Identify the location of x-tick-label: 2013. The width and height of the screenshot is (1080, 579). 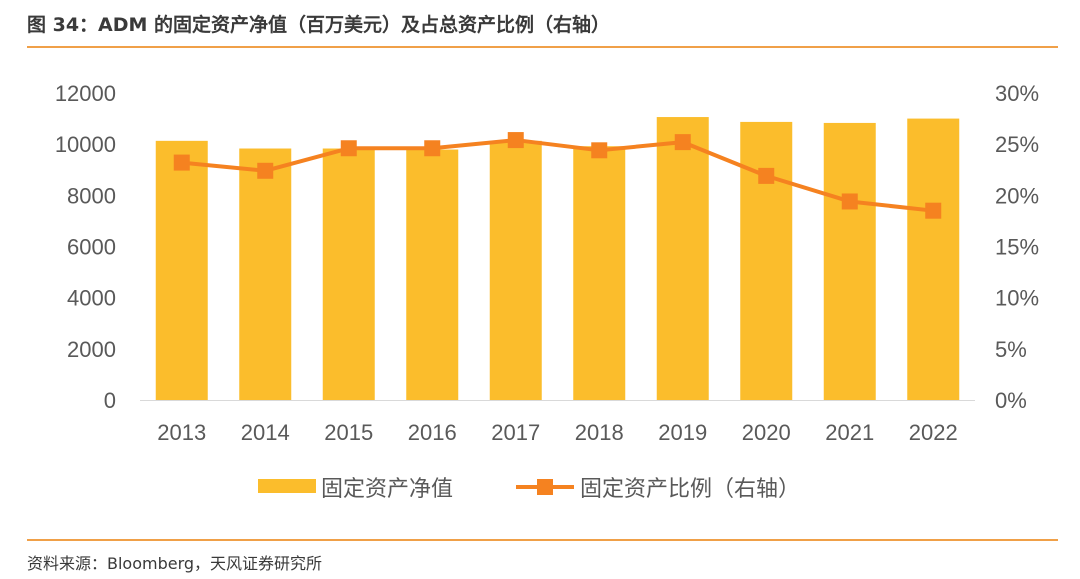
(181, 432).